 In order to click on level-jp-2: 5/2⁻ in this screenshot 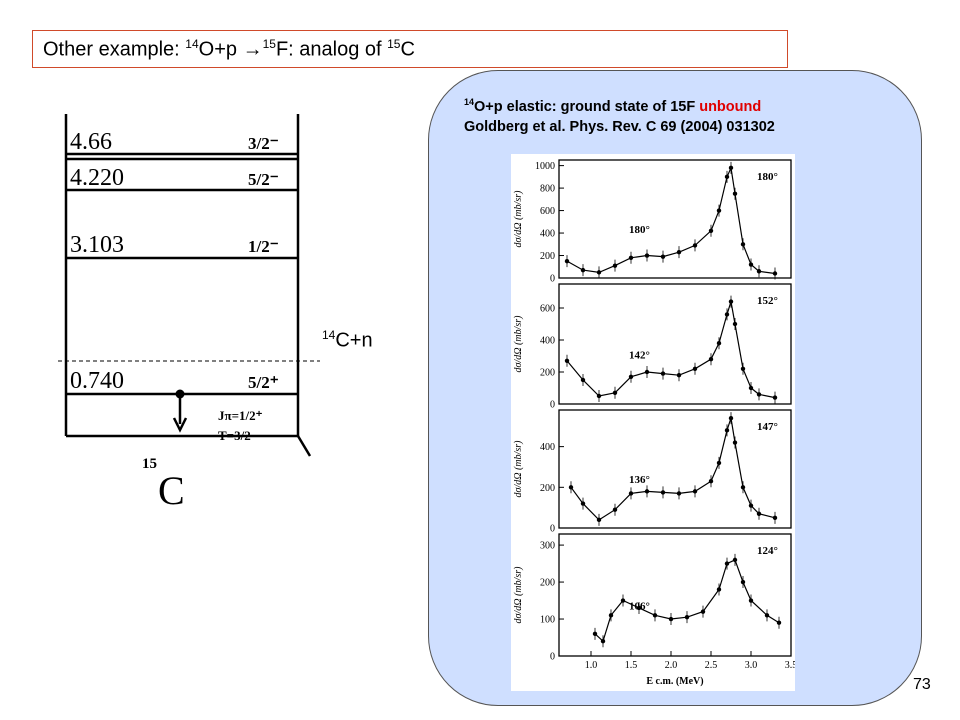, I will do `click(263, 179)`.